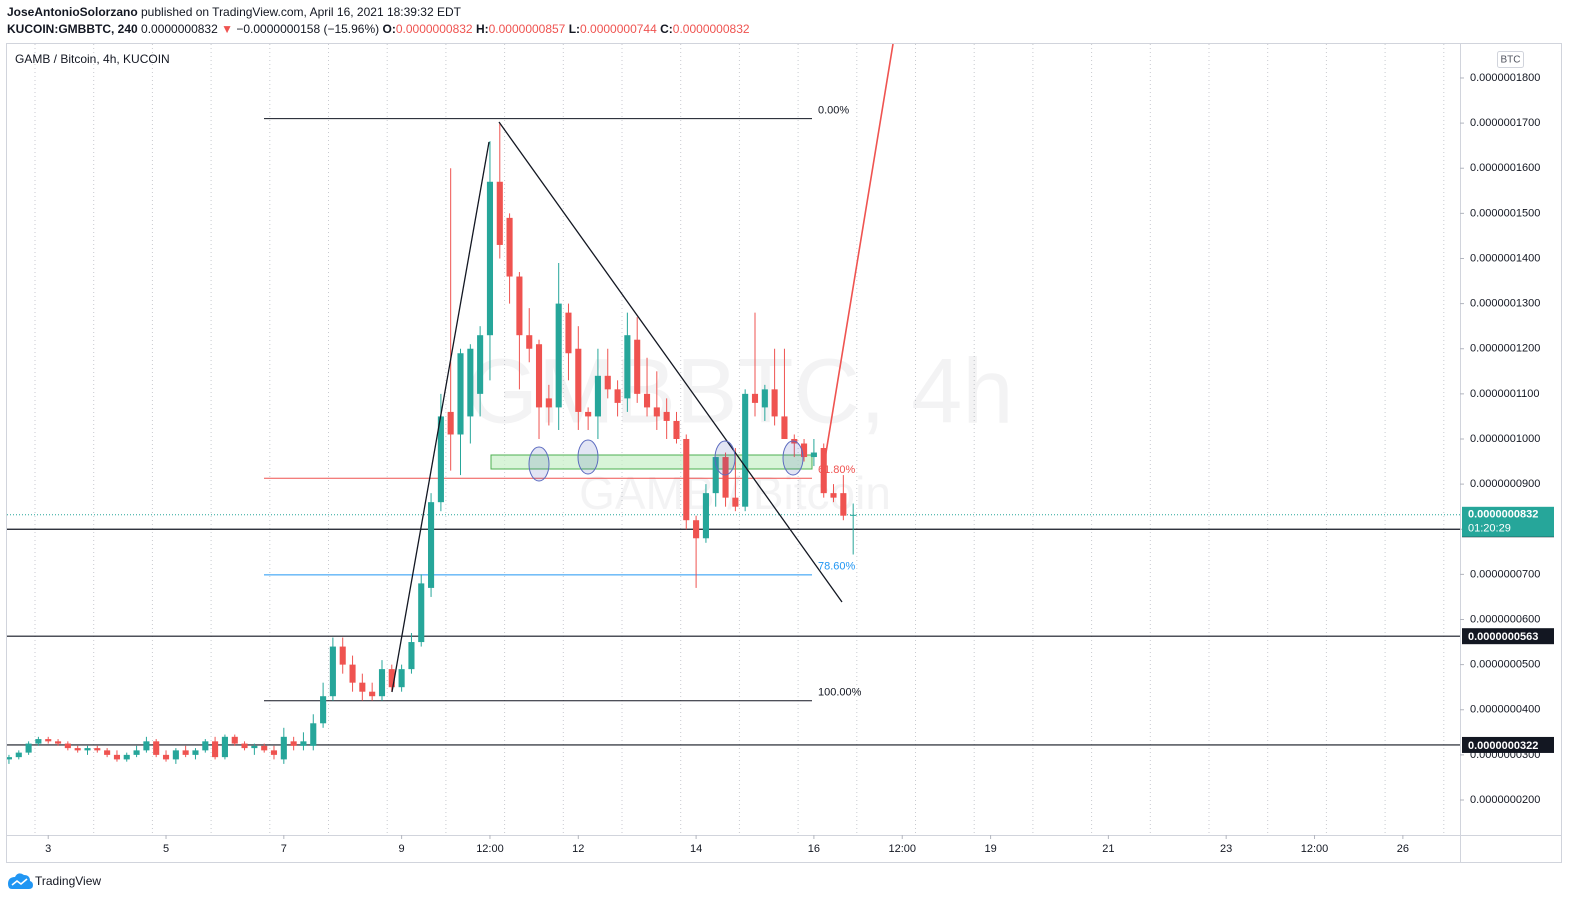 The height and width of the screenshot is (901, 1569). I want to click on footer-logo, so click(20, 881).